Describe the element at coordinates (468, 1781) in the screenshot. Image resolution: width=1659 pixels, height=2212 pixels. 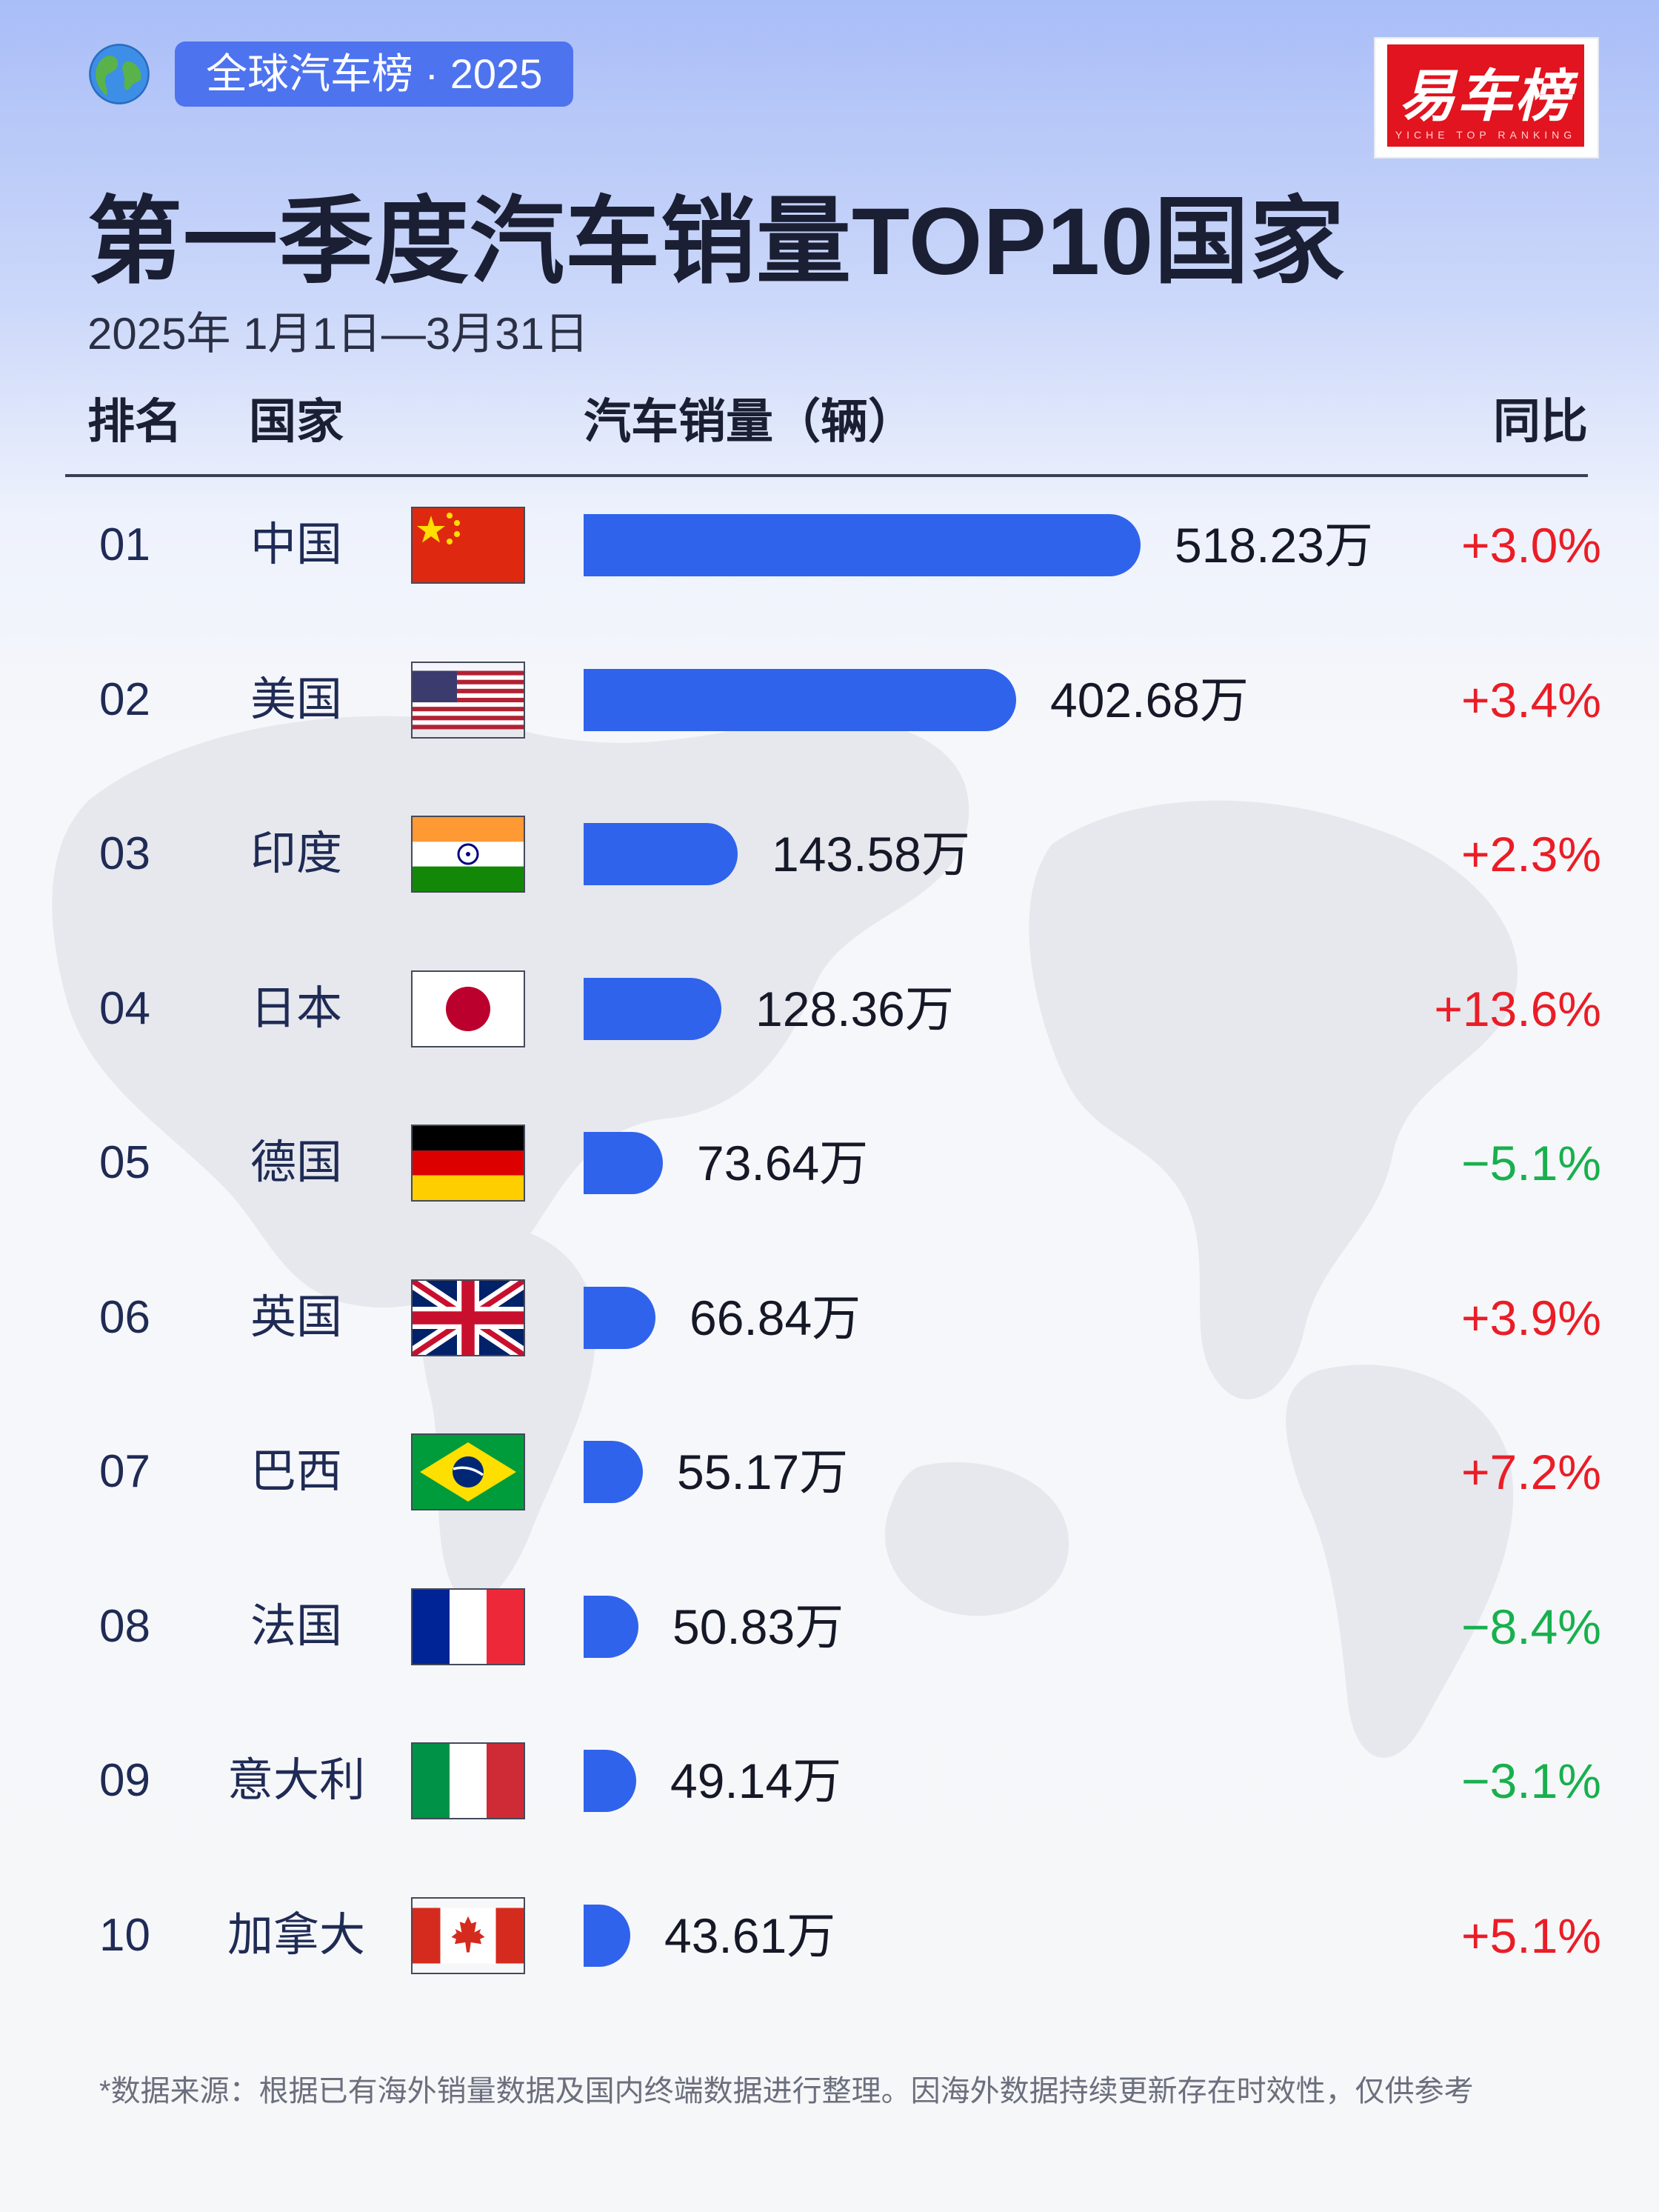
I see `italy-flag-icon` at that location.